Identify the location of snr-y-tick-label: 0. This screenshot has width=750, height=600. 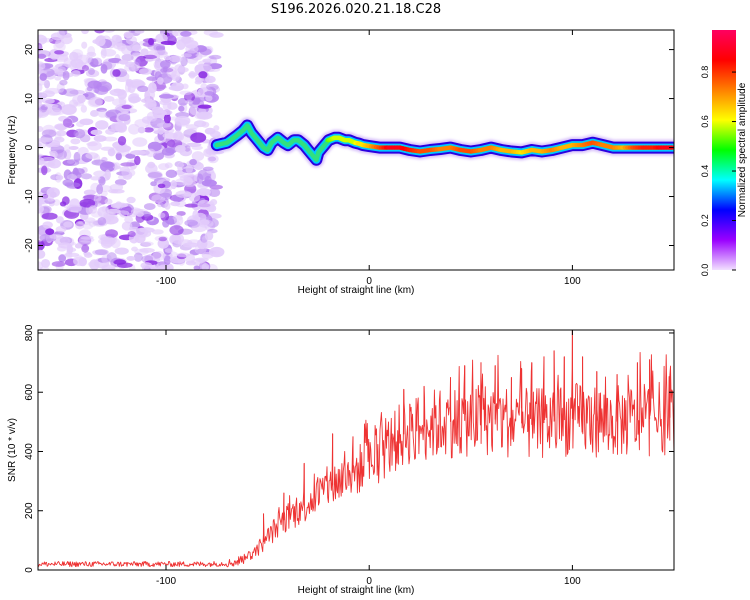
(29, 570).